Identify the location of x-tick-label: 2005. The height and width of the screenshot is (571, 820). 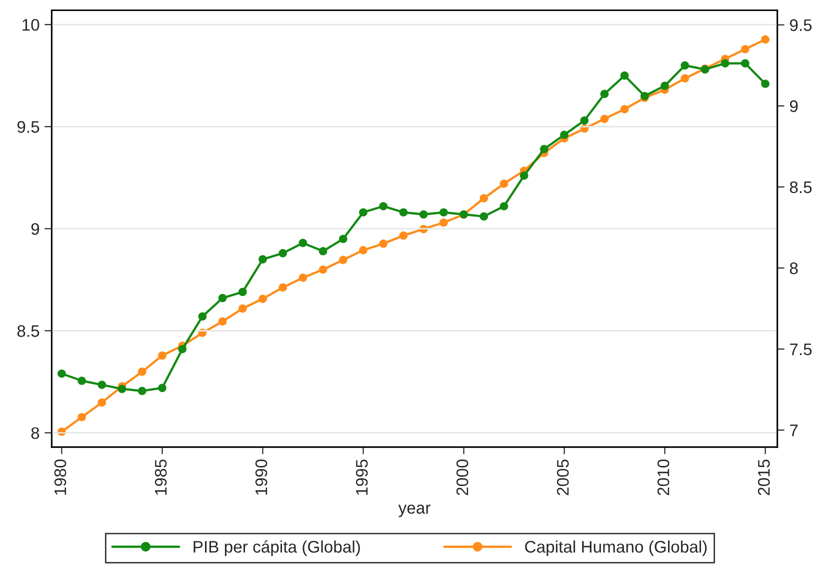
(562, 478).